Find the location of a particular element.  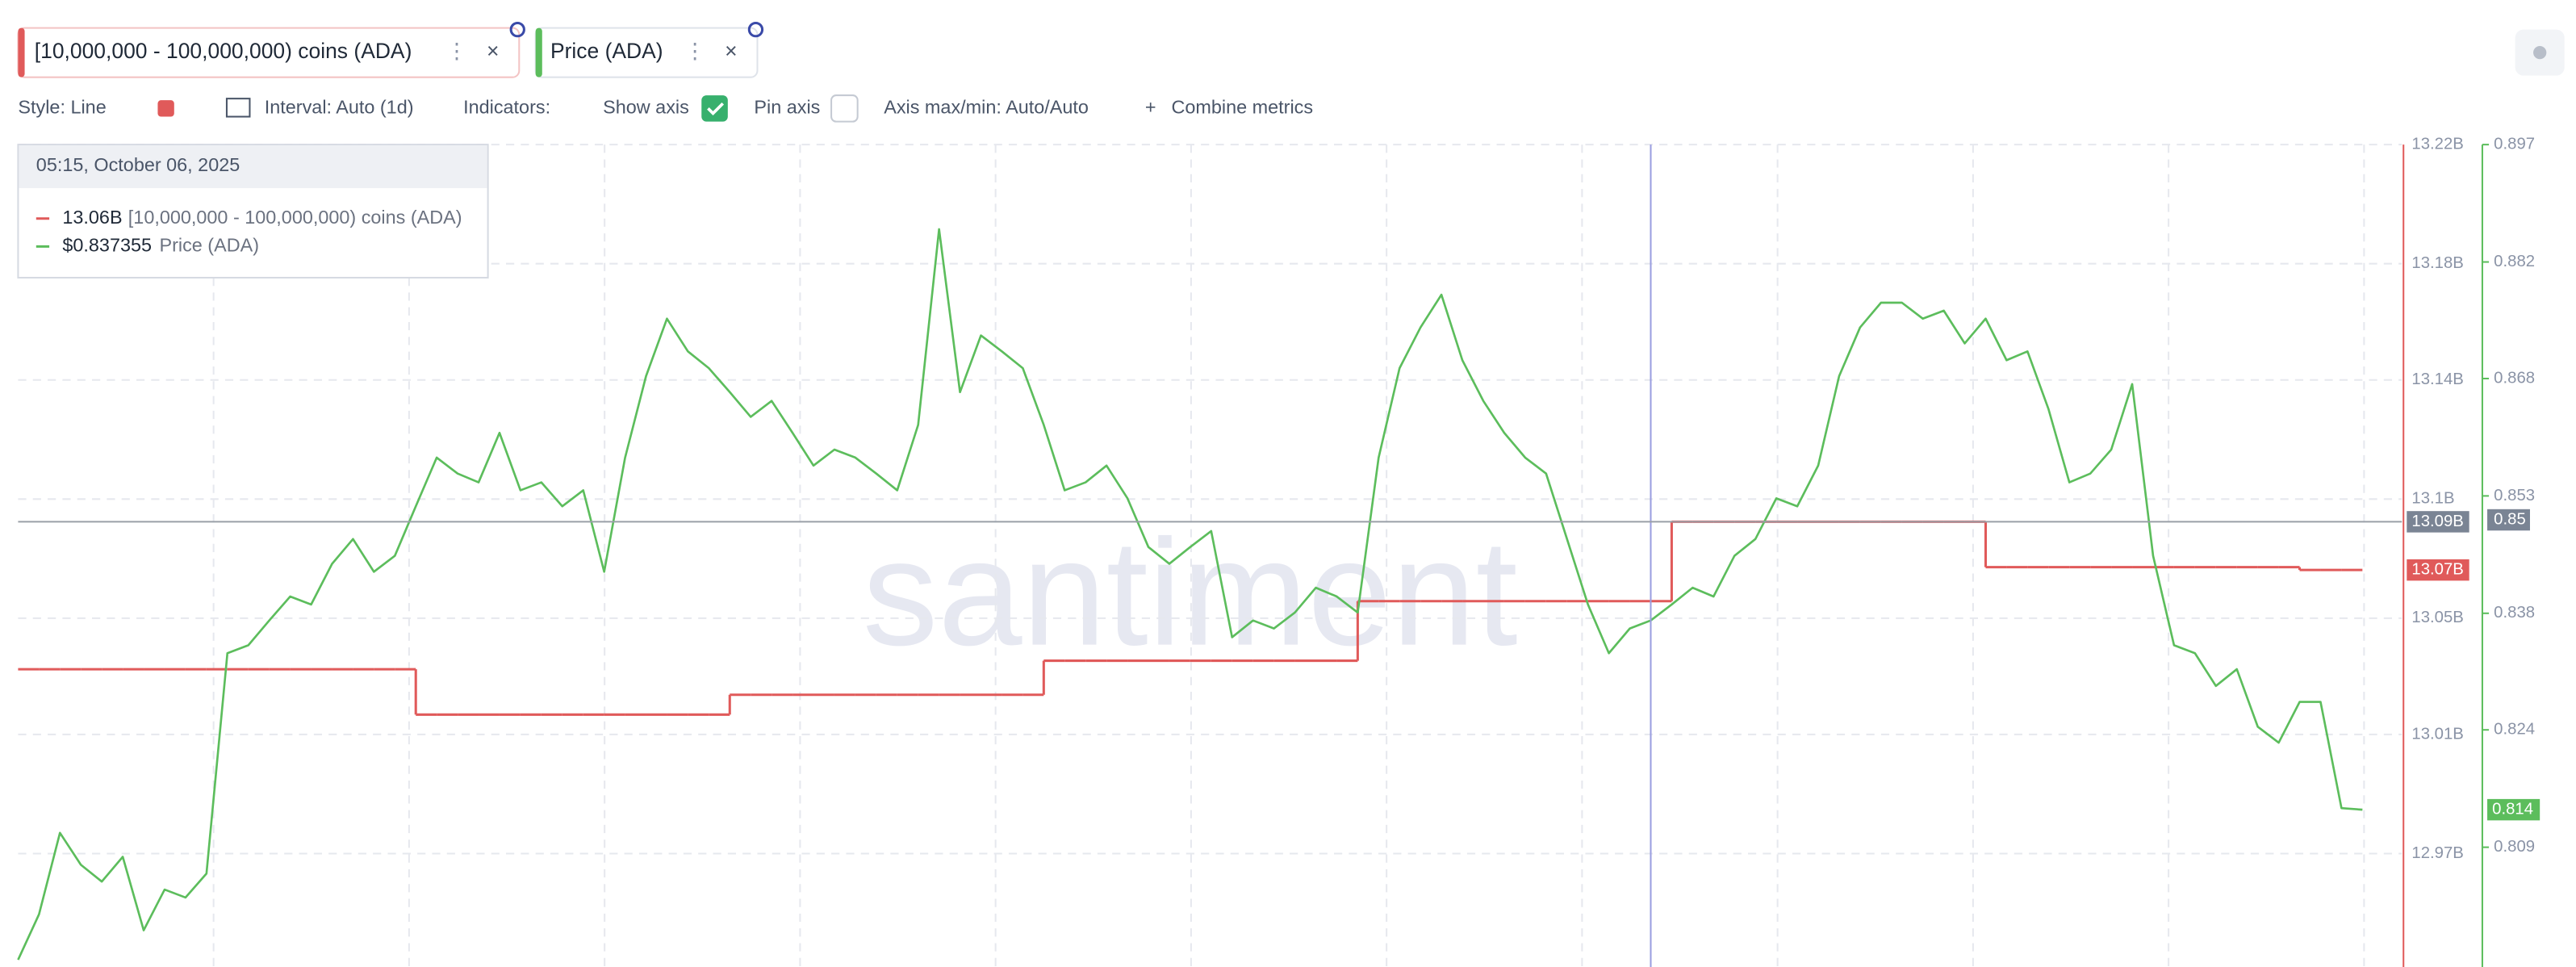

style-select: Style: Line is located at coordinates (62, 108).